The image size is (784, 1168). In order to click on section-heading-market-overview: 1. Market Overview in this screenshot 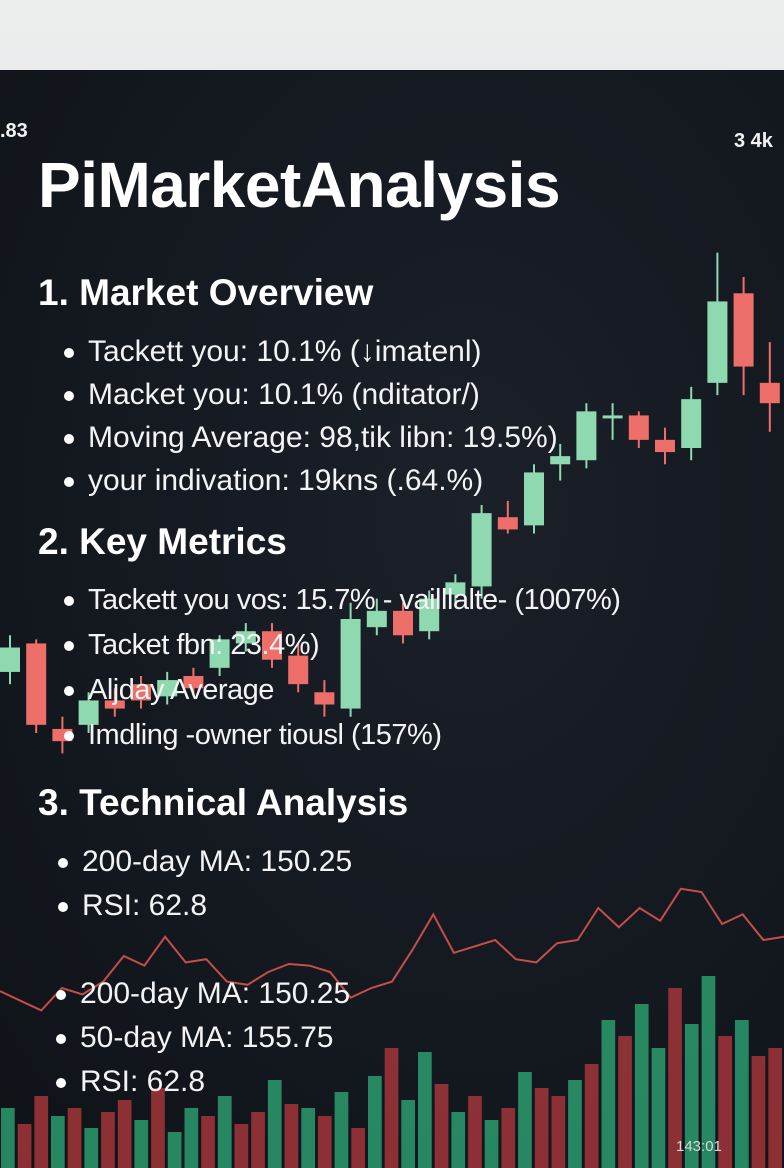, I will do `click(206, 292)`.